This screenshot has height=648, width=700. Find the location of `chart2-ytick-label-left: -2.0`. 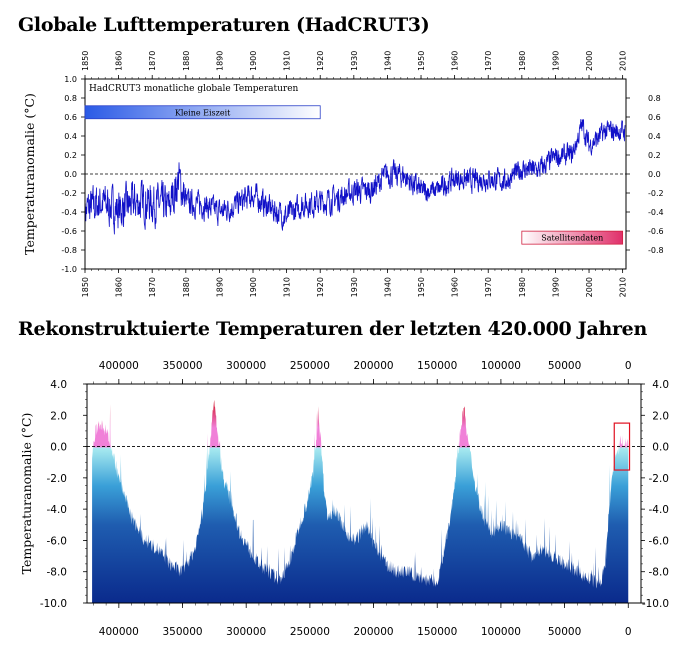

chart2-ytick-label-left: -2.0 is located at coordinates (57, 479).